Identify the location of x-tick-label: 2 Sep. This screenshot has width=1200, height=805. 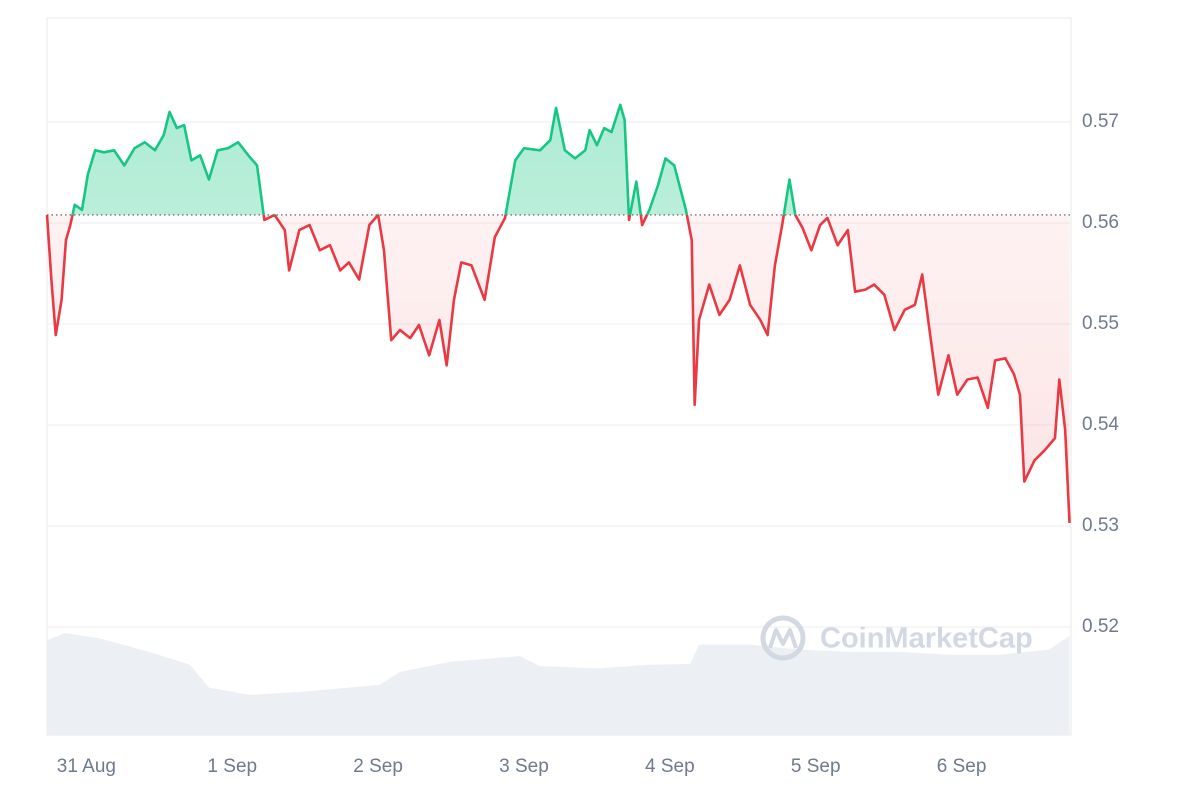
(378, 766).